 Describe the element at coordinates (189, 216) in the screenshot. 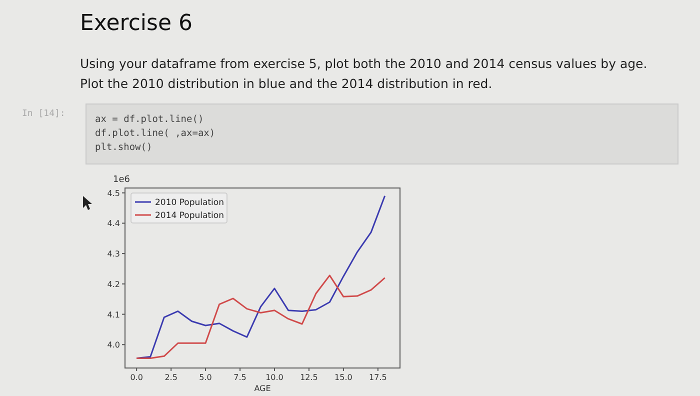

I see `legend-label: 2014 Population` at that location.